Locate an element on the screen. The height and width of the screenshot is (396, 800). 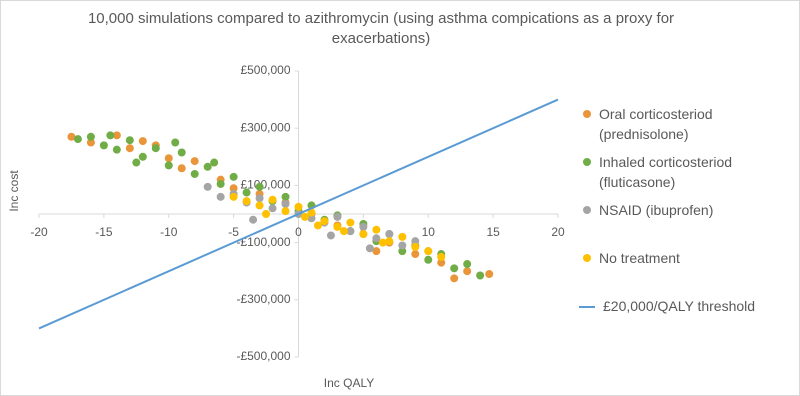
legend-entry: Oral corticosteriod (prednisolone) is located at coordinates (688, 128).